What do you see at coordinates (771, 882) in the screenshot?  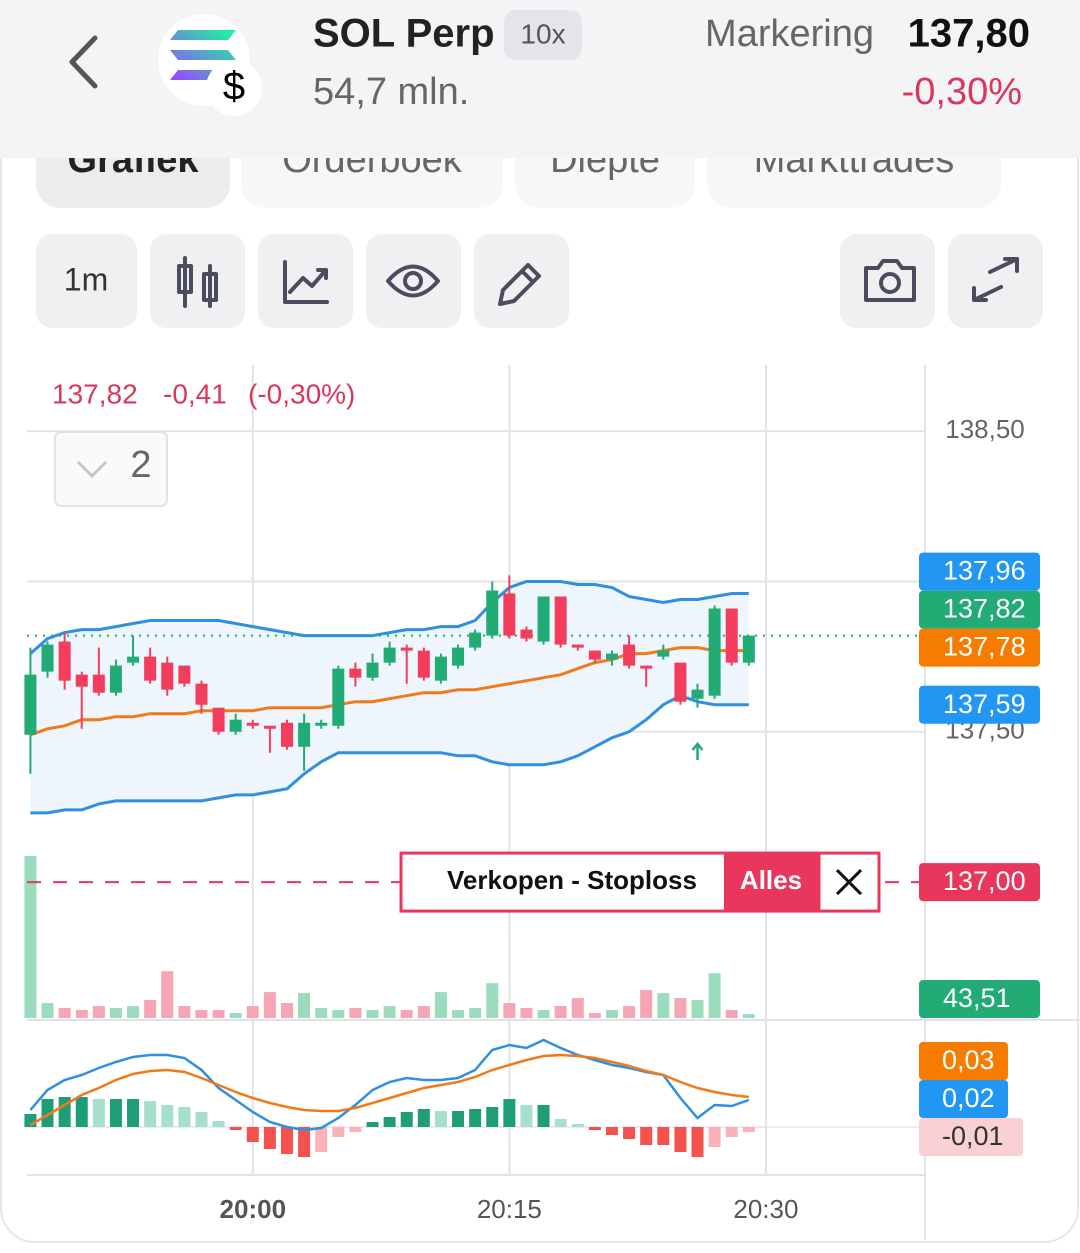 I see `order-action` at bounding box center [771, 882].